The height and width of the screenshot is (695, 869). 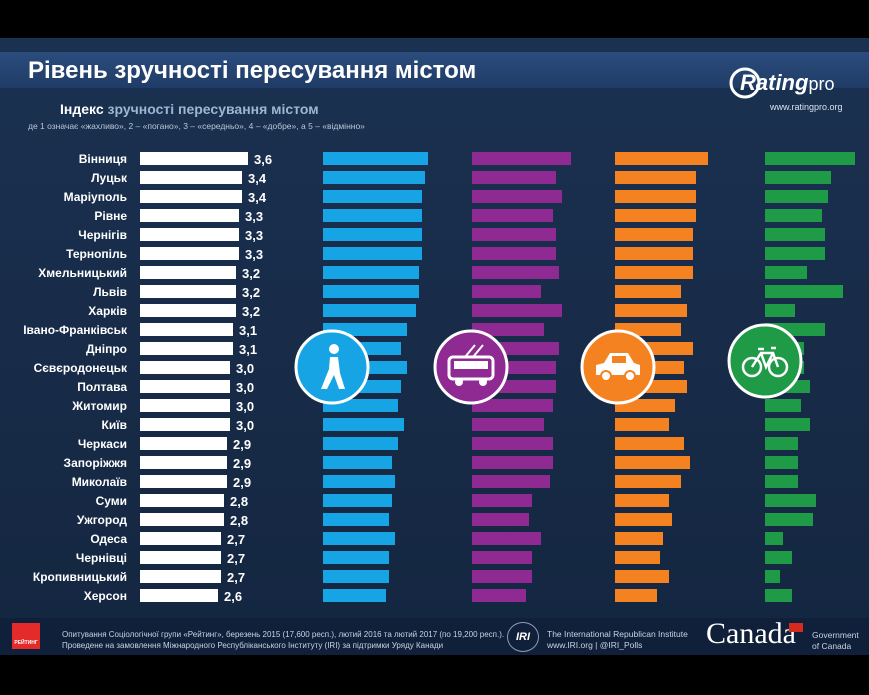 I want to click on value-label: 3,1, so click(x=248, y=330).